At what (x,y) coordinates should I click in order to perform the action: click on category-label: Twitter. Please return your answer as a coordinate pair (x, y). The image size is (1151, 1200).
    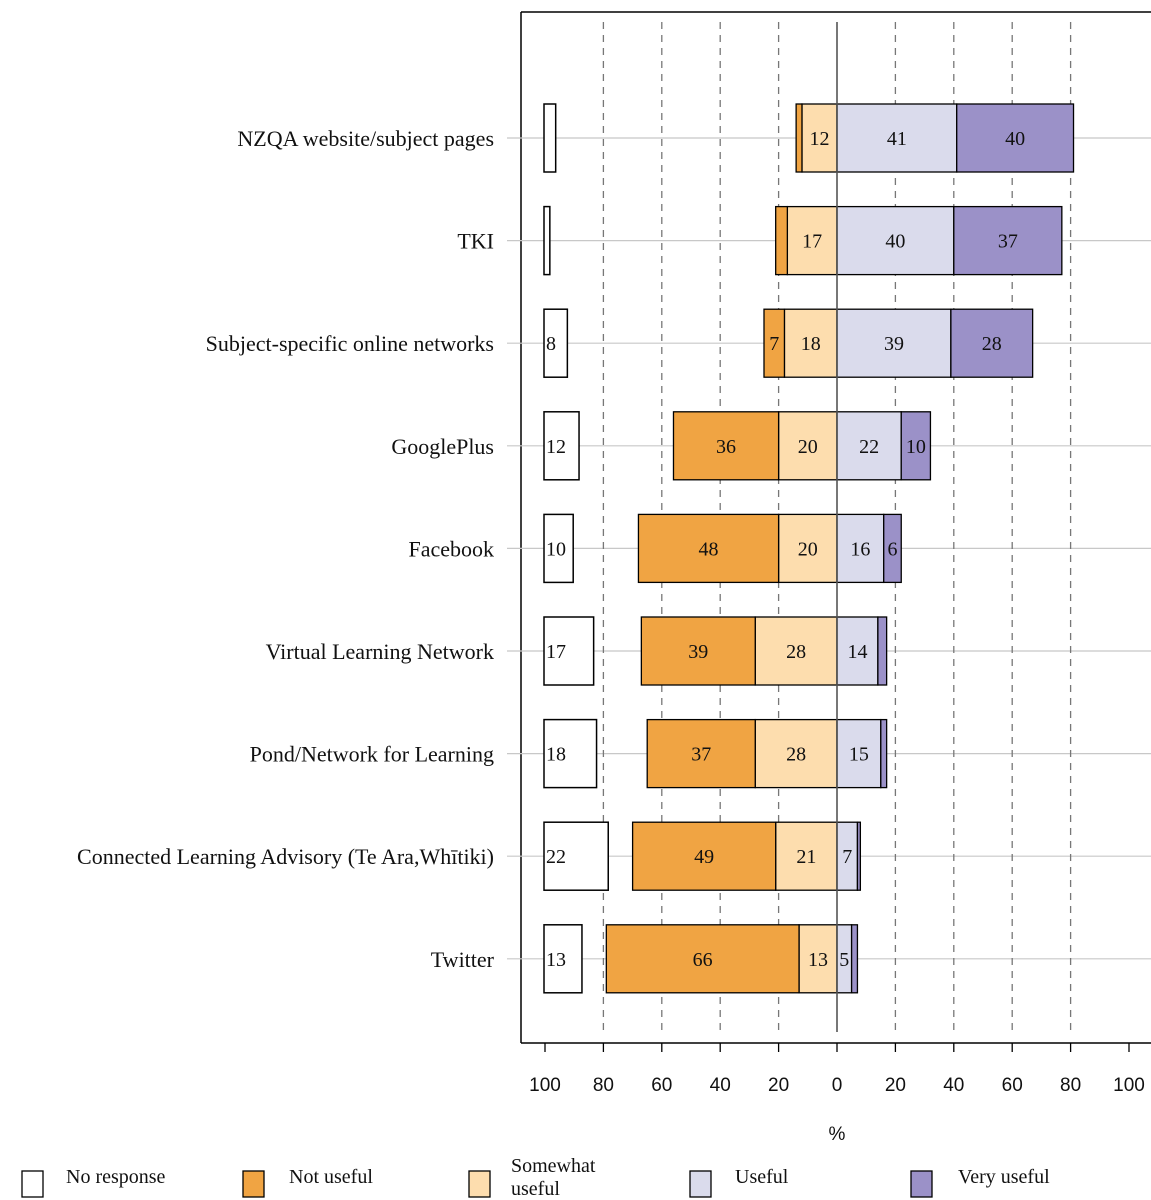
    Looking at the image, I should click on (463, 959).